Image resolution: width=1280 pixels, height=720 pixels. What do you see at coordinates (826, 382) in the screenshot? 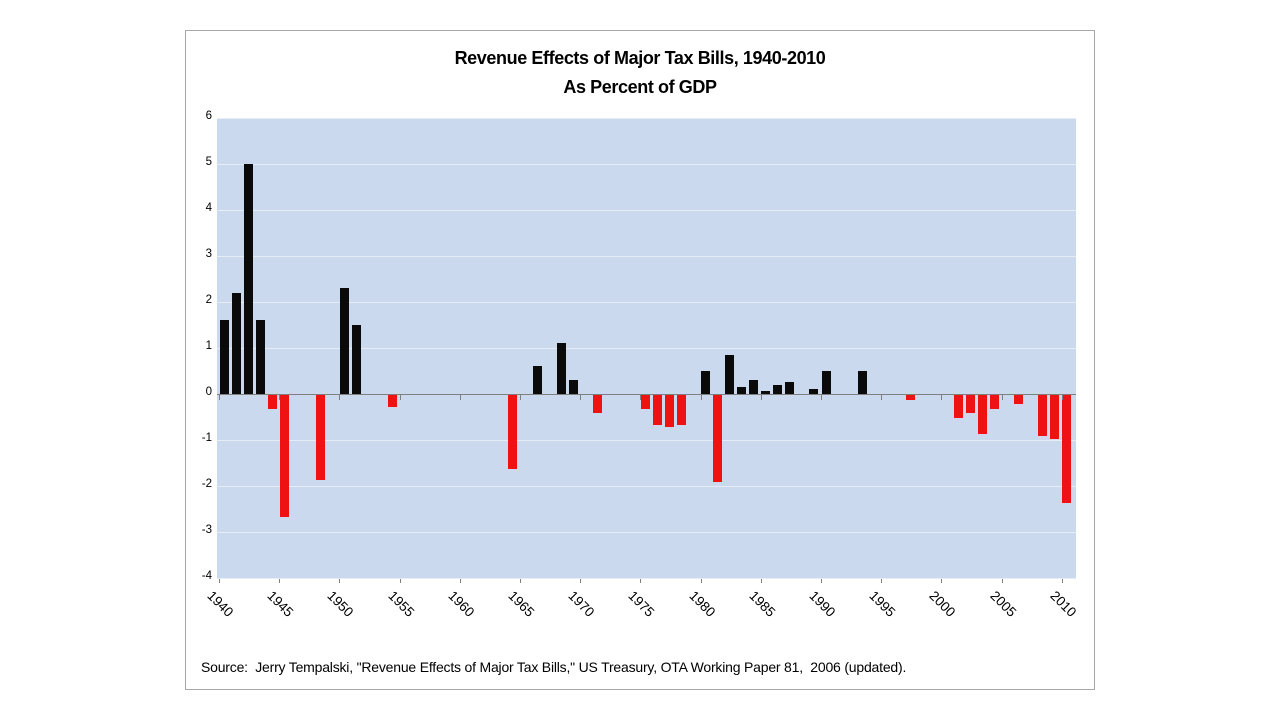
I see `bar-1990` at bounding box center [826, 382].